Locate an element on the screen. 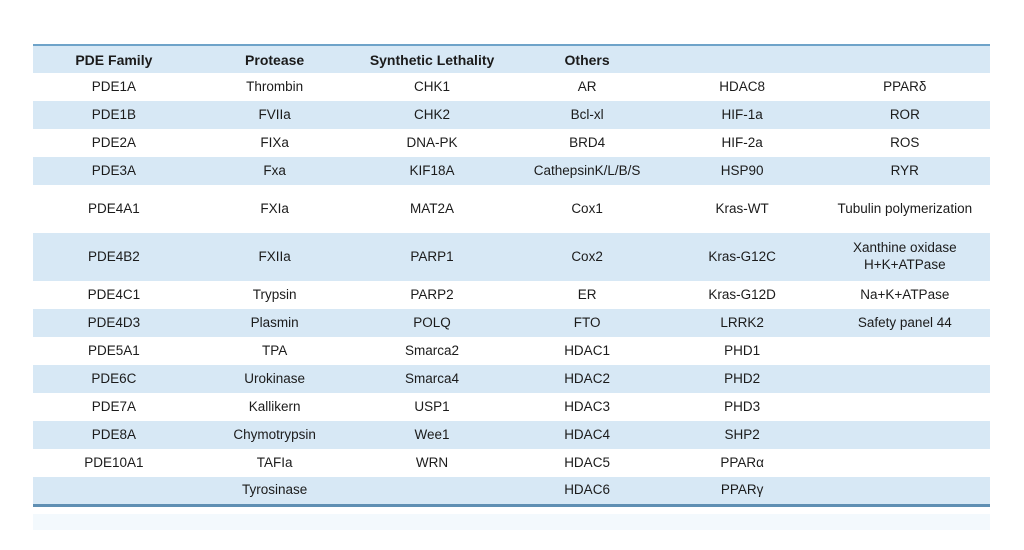 The image size is (1024, 550). table-cell: Wee1 is located at coordinates (432, 435).